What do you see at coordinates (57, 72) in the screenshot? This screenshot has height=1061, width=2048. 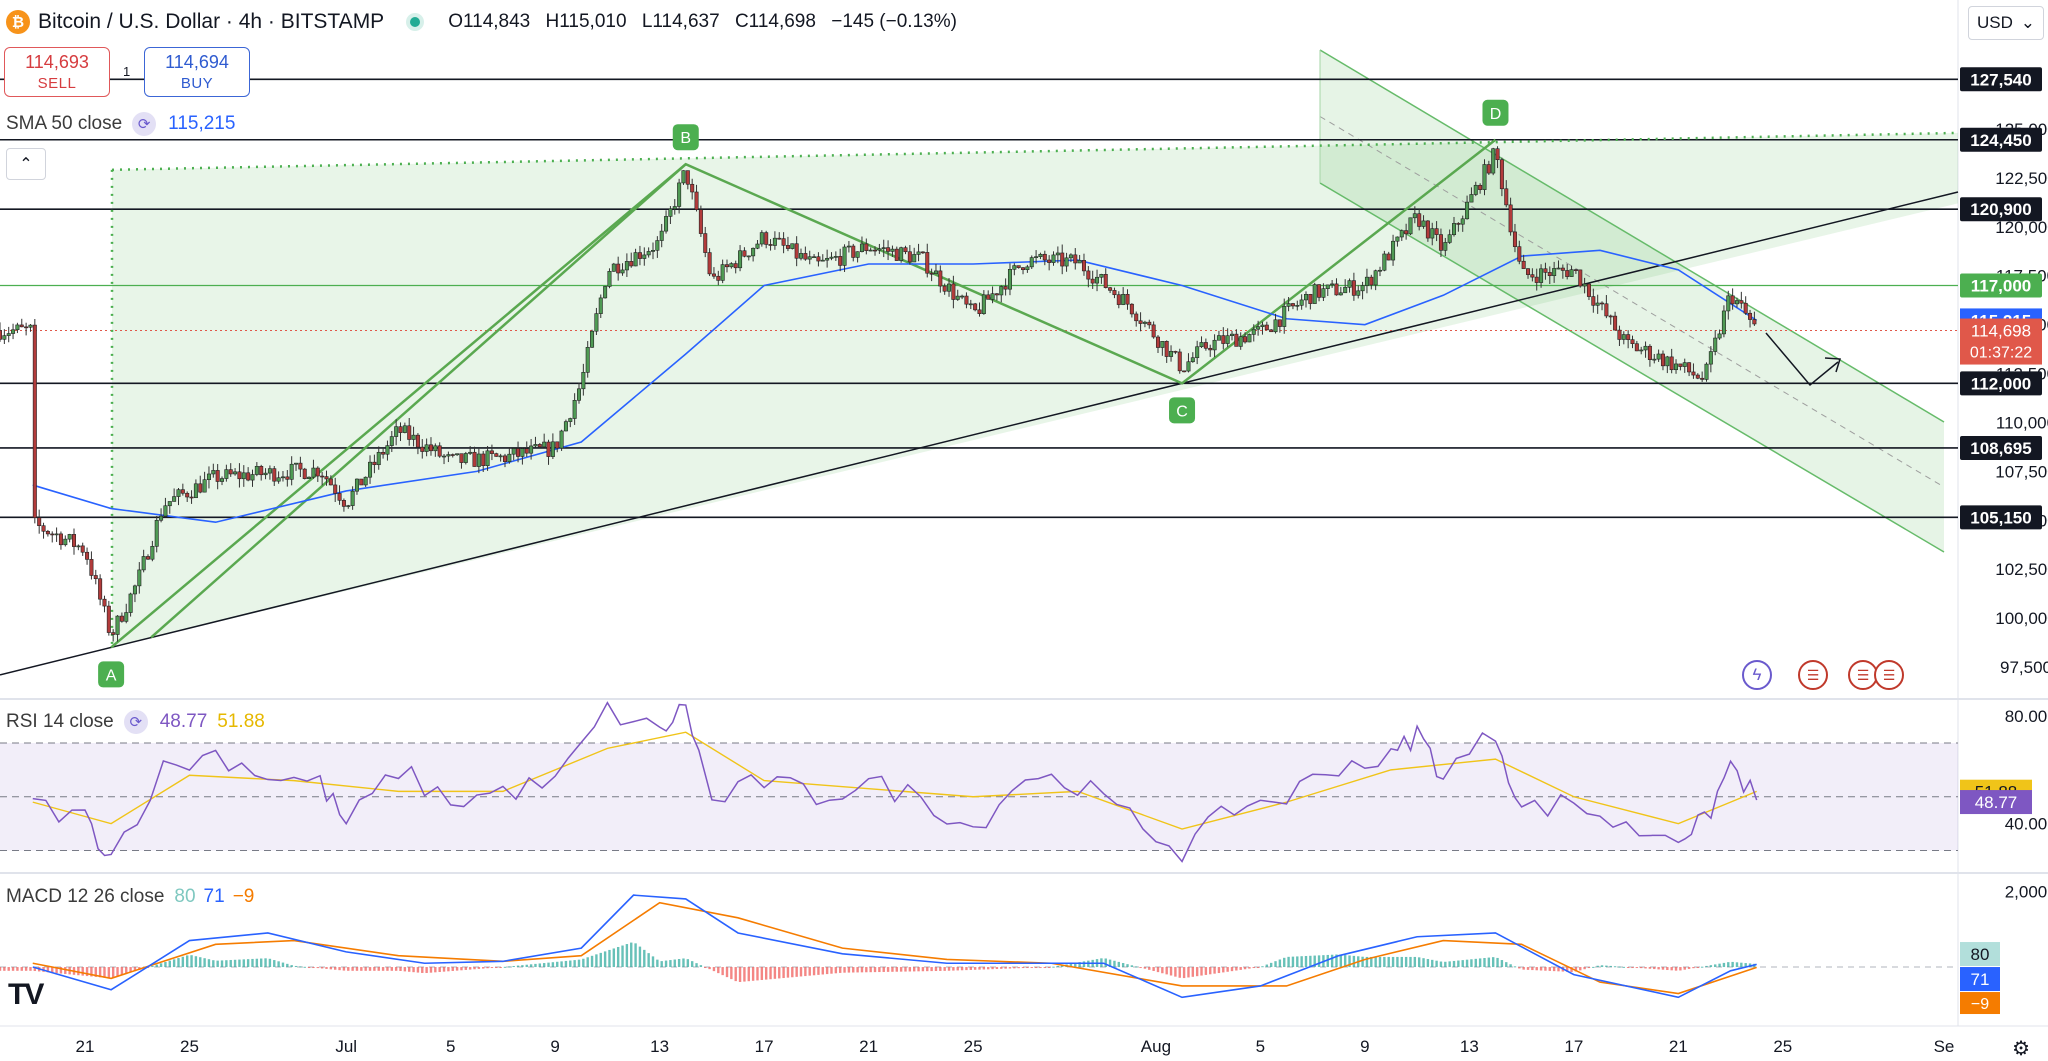 I see `sell-button: 114,693 SELL` at bounding box center [57, 72].